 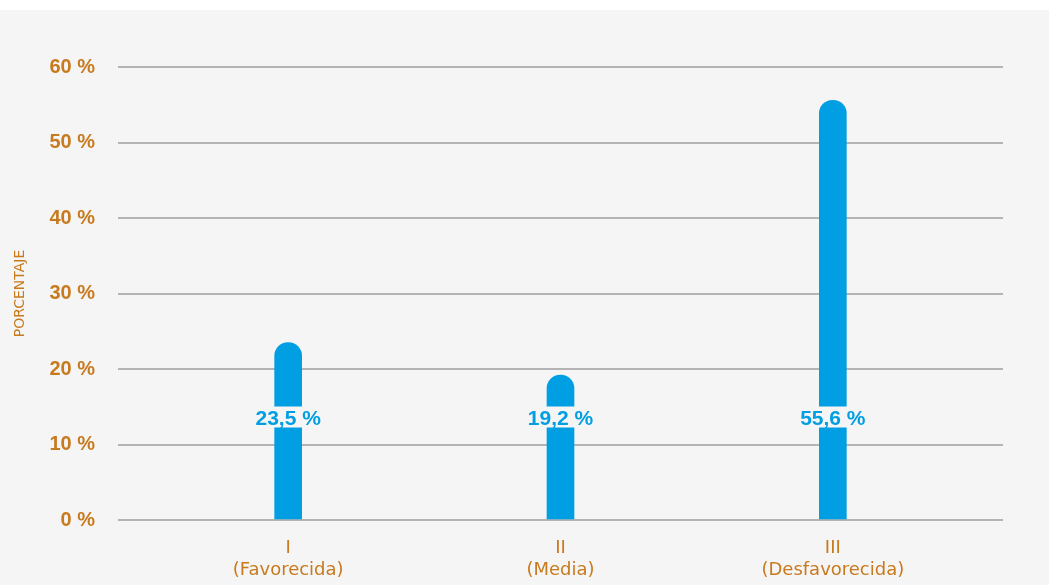 I want to click on y-tick-label: 40 %, so click(x=72, y=216).